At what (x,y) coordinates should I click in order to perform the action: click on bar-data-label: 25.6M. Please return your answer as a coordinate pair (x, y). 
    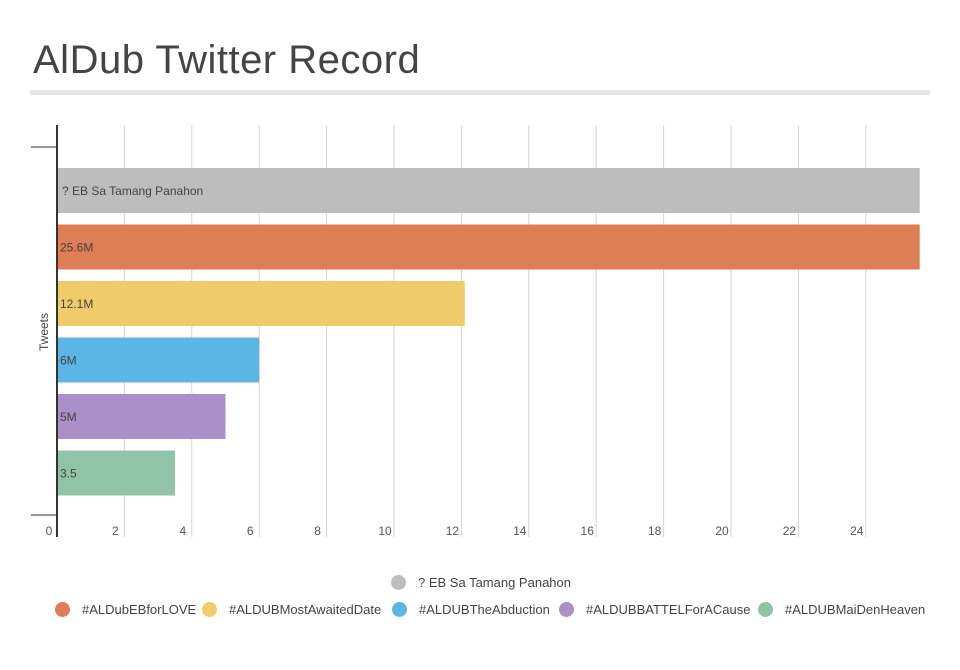
    Looking at the image, I should click on (76, 248).